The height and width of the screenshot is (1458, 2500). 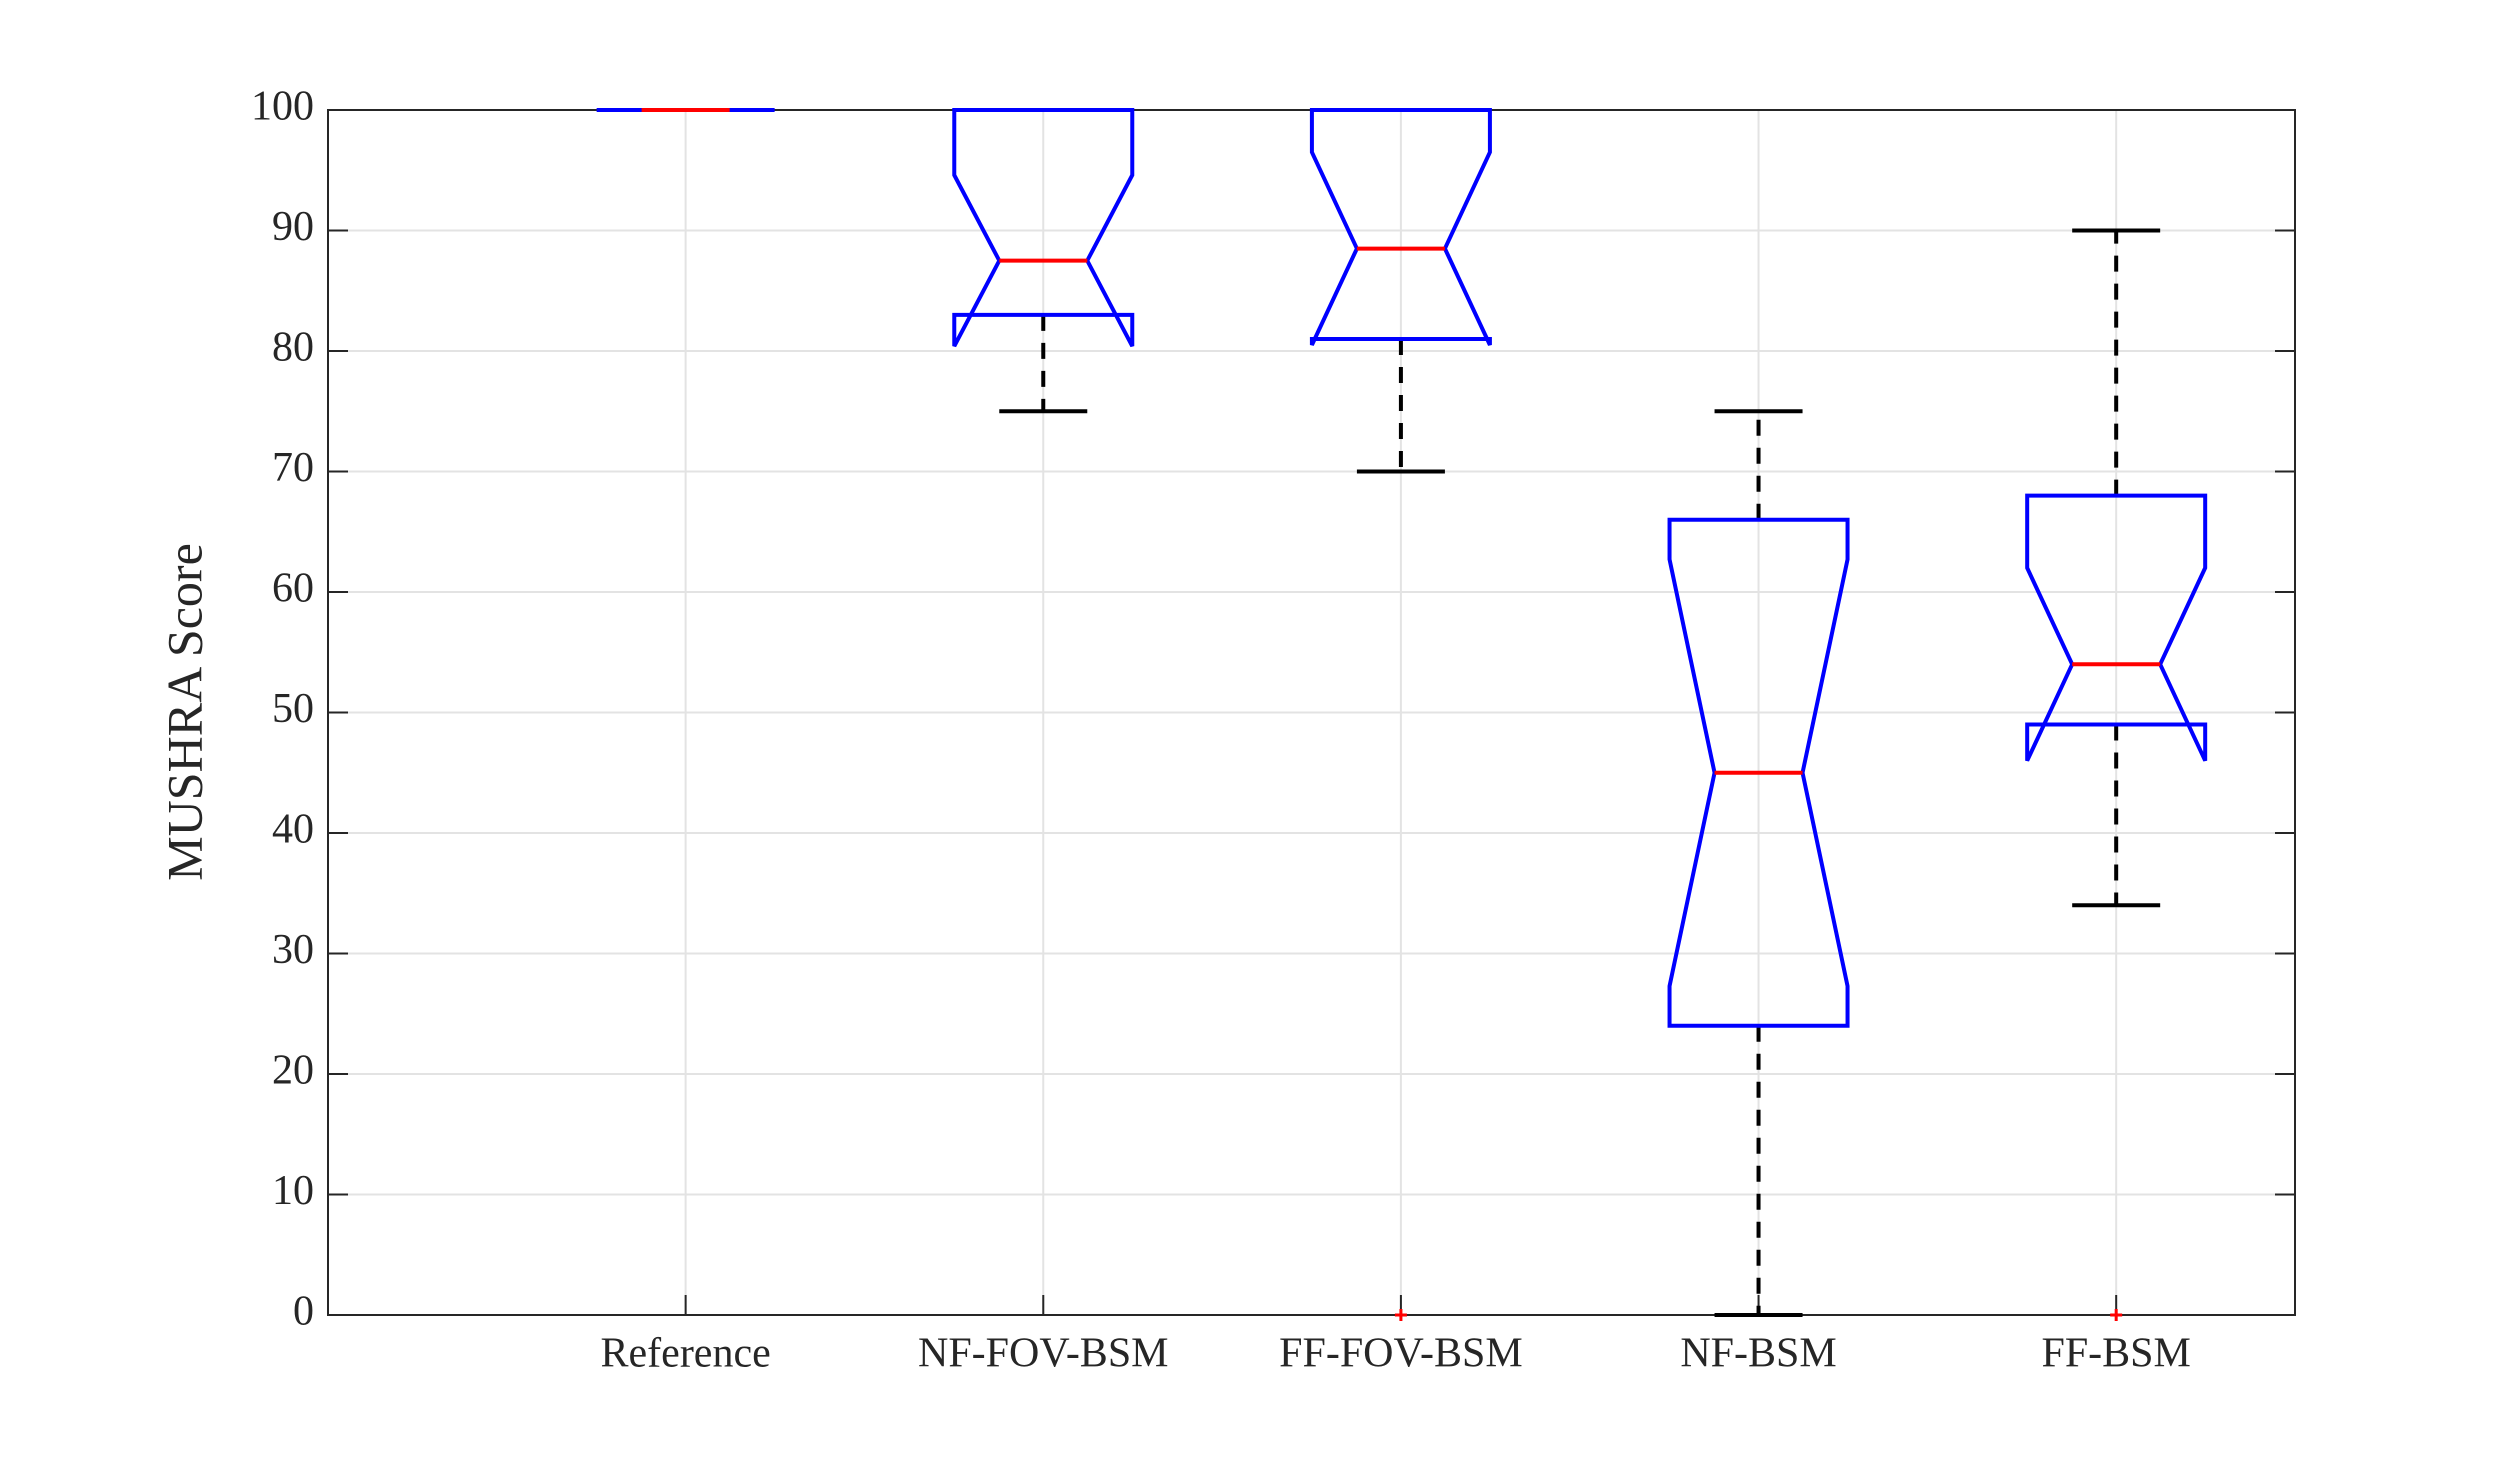 What do you see at coordinates (293, 348) in the screenshot?
I see `y-tick-label: 80` at bounding box center [293, 348].